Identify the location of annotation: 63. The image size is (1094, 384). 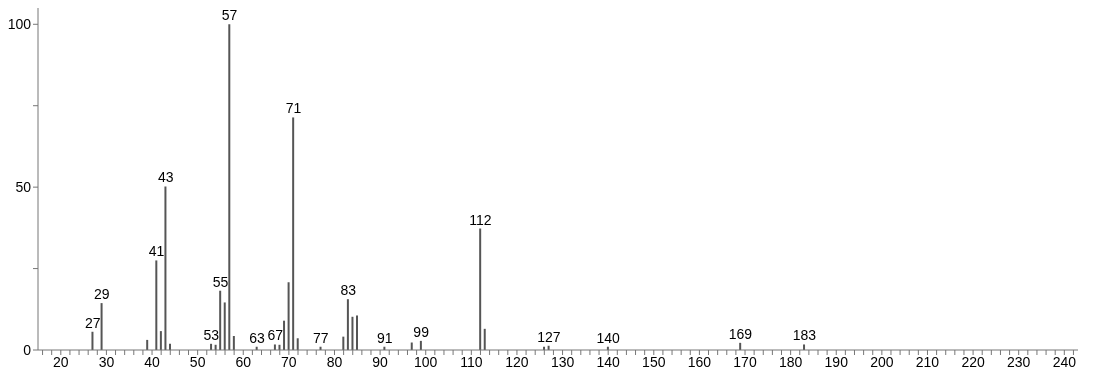
(257, 337).